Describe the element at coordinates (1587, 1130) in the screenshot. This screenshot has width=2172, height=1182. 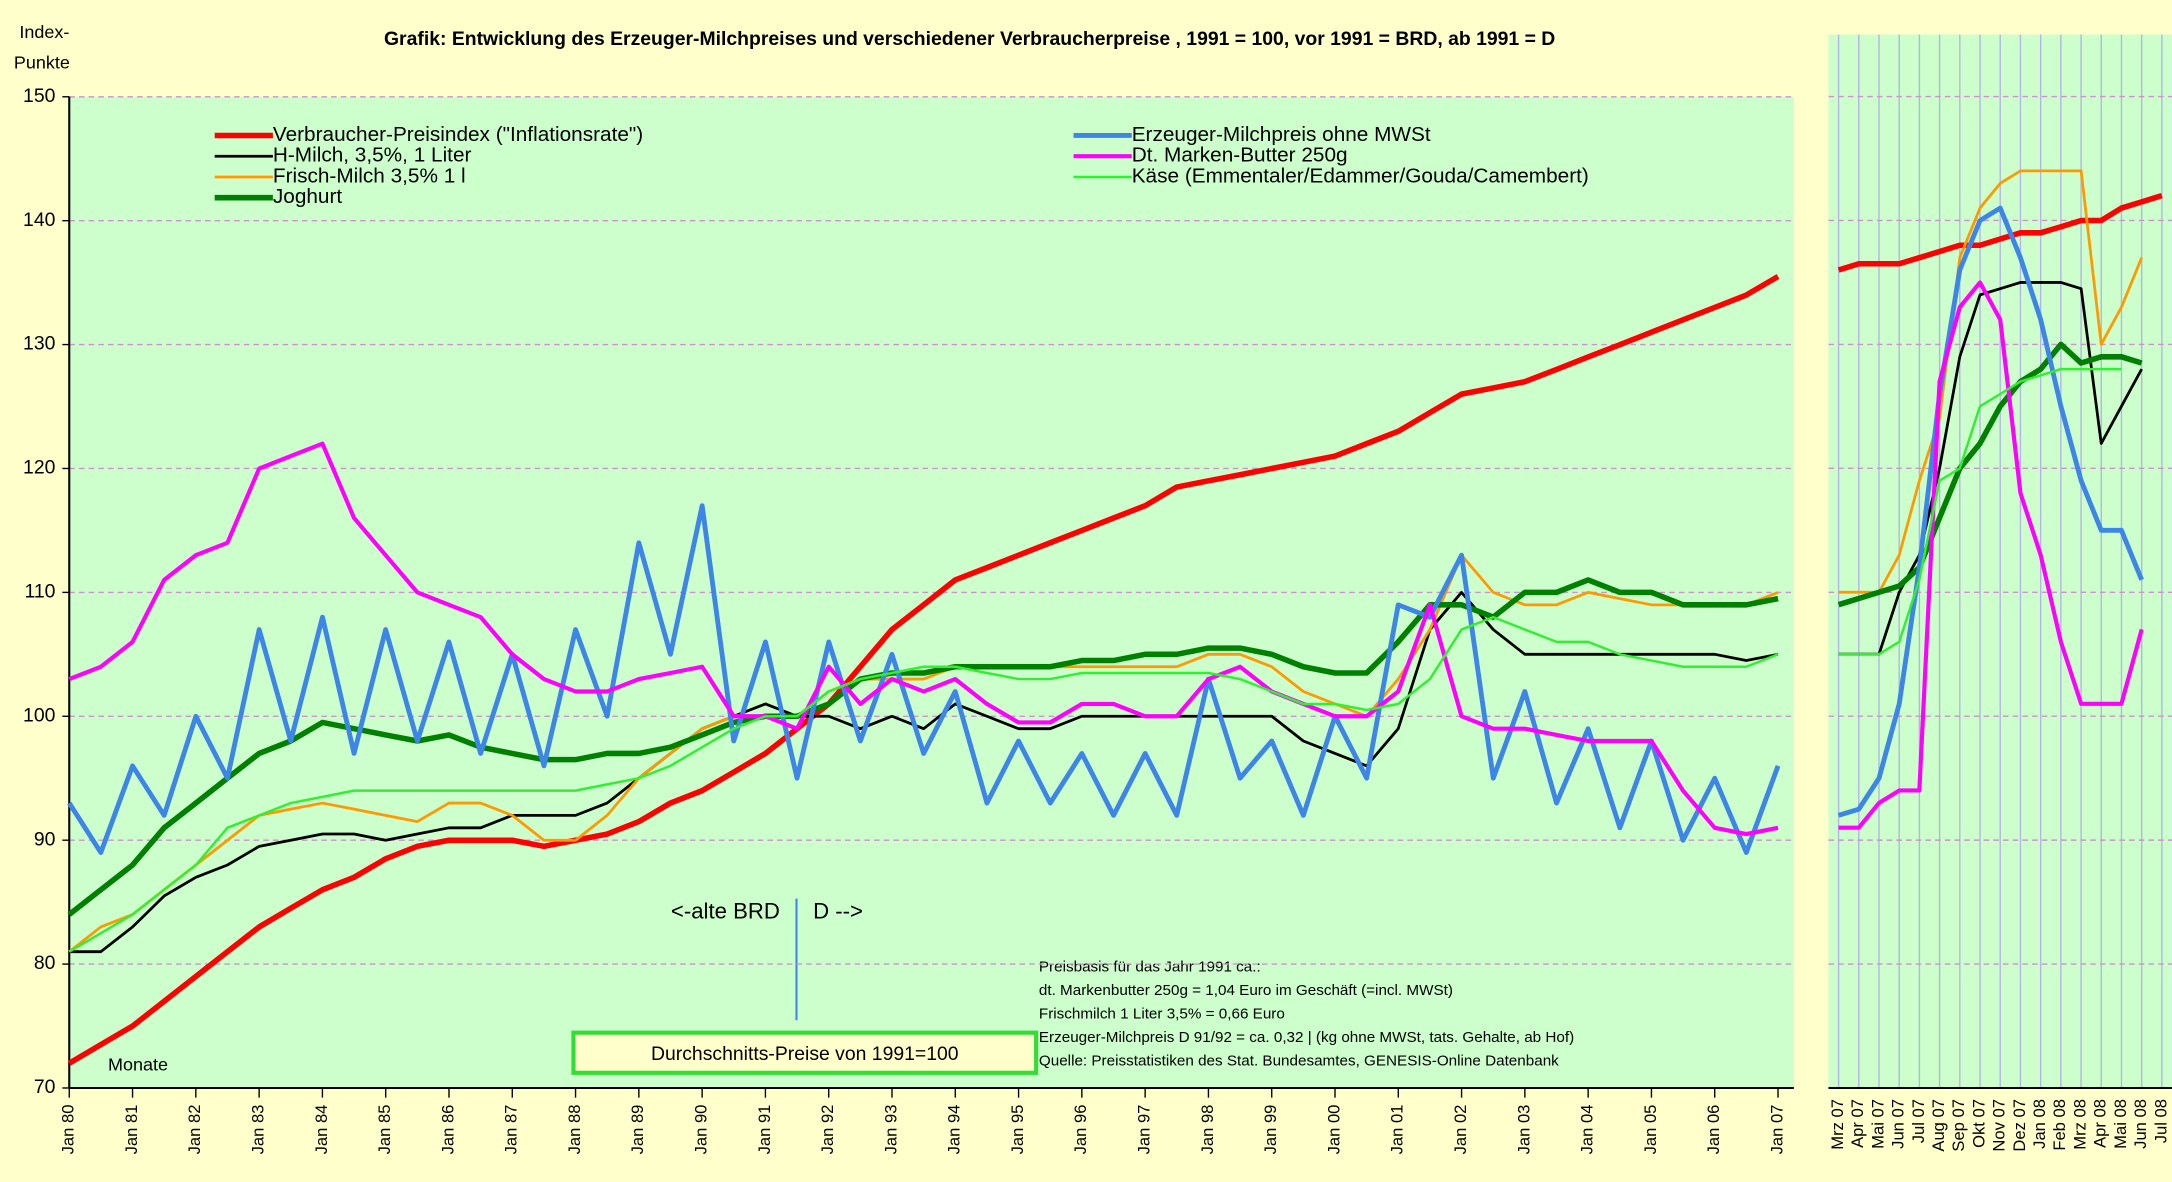
I see `x-tick-label: Jan 04` at that location.